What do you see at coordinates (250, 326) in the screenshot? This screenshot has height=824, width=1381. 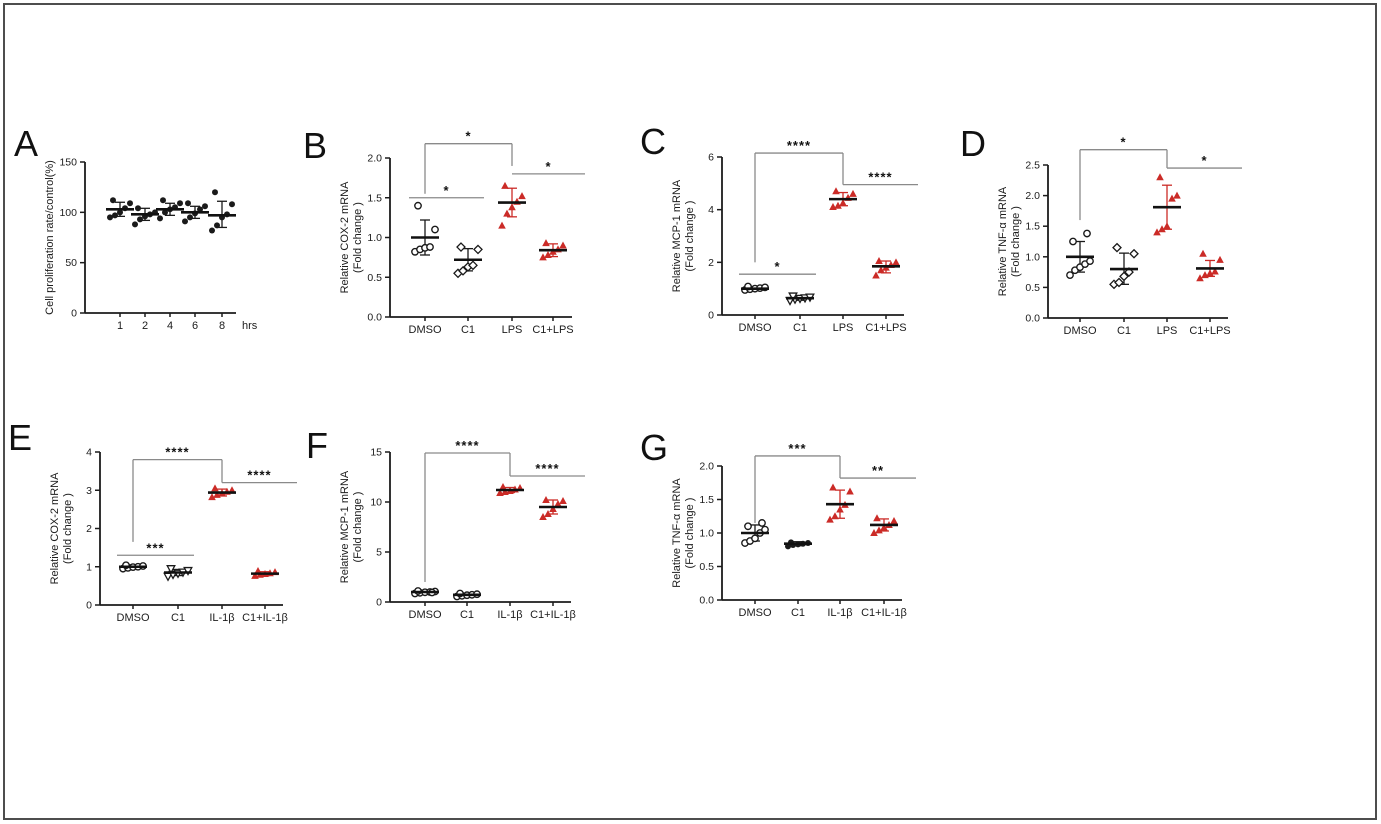 I see `svg-text: hrs` at bounding box center [250, 326].